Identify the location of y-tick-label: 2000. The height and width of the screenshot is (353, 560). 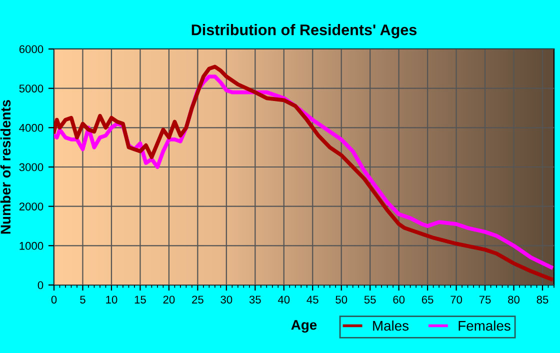
(31, 206).